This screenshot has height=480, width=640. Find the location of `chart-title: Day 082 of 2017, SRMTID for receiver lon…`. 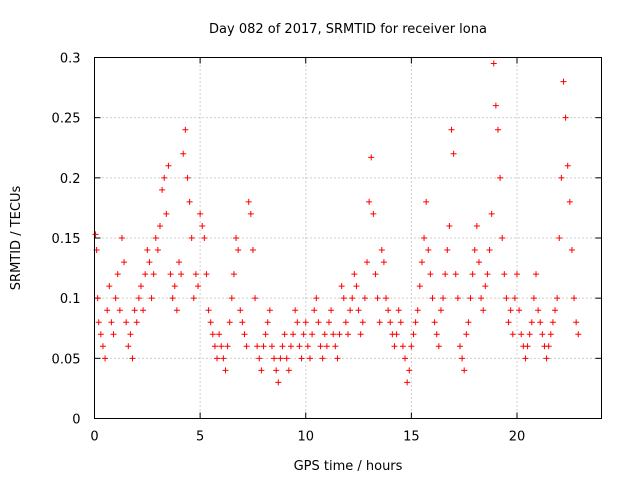

chart-title: Day 082 of 2017, SRMTID for receiver lon… is located at coordinates (348, 29).